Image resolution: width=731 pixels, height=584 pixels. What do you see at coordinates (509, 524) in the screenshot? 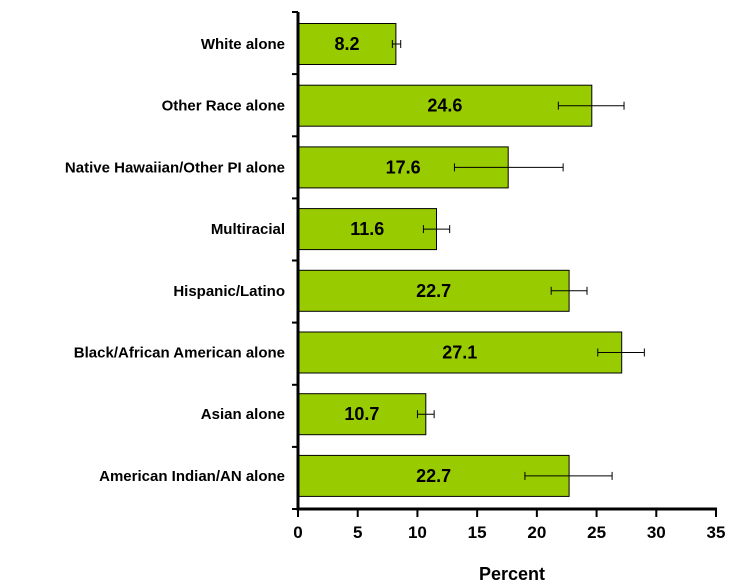
I see `x-axis: 0 5 10 15 20 25 30 35` at bounding box center [509, 524].